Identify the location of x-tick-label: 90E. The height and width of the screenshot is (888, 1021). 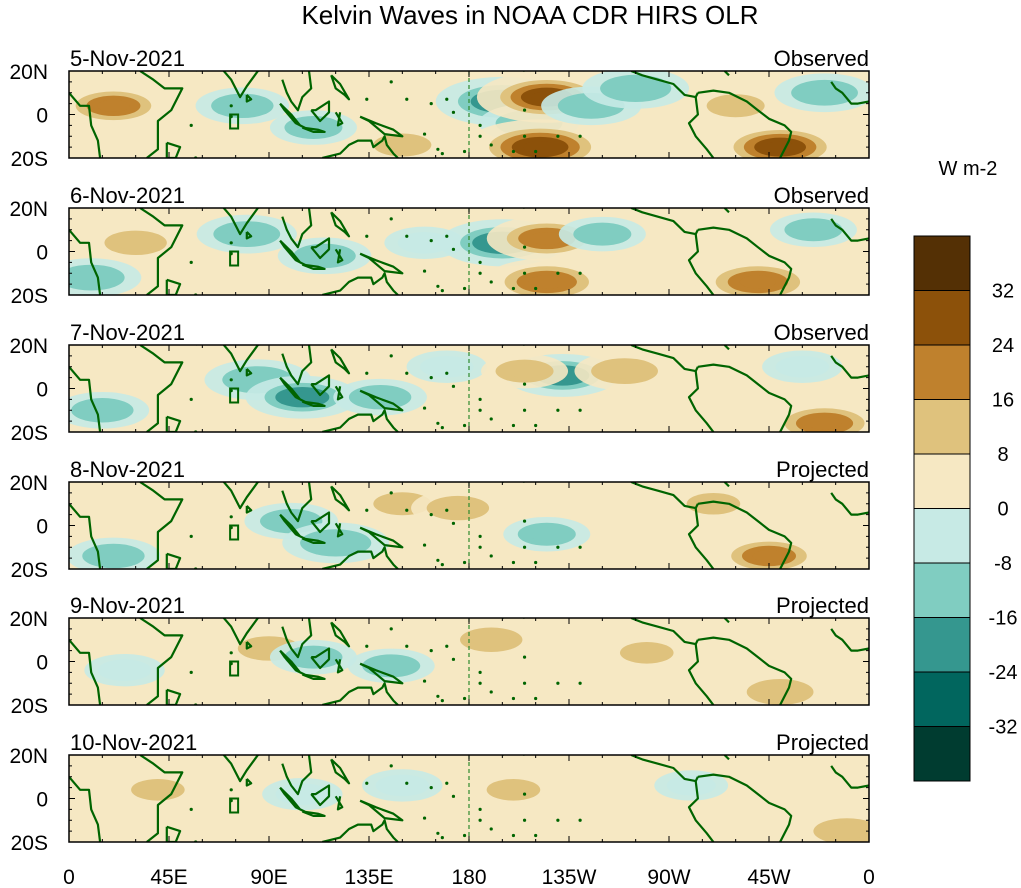
(268, 877).